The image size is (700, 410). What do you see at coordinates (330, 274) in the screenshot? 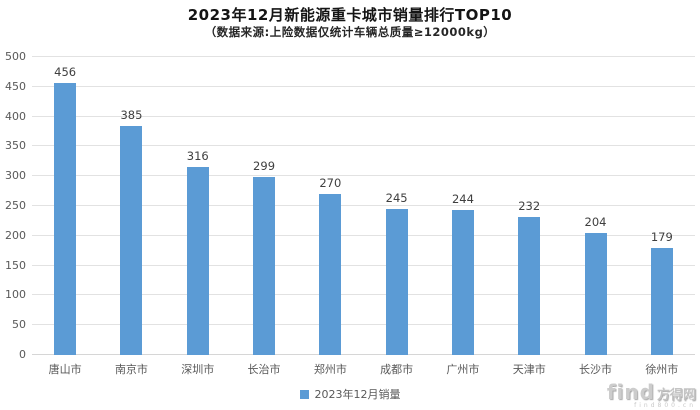
I see `bar-郑州市` at bounding box center [330, 274].